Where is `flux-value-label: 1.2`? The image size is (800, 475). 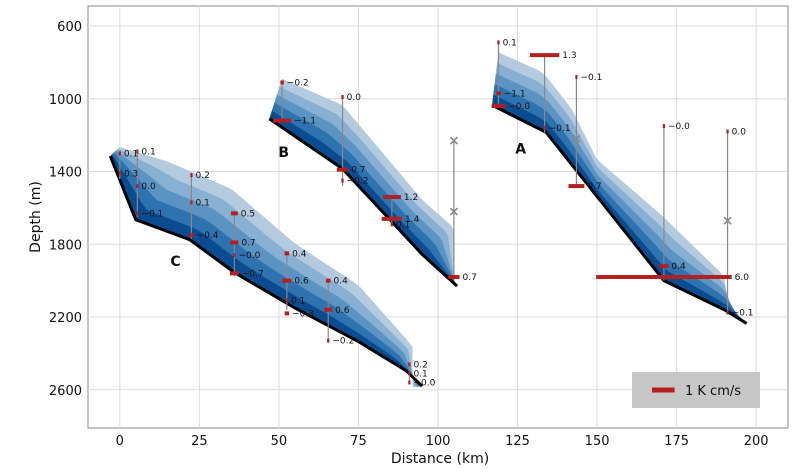
flux-value-label: 1.2 is located at coordinates (411, 198).